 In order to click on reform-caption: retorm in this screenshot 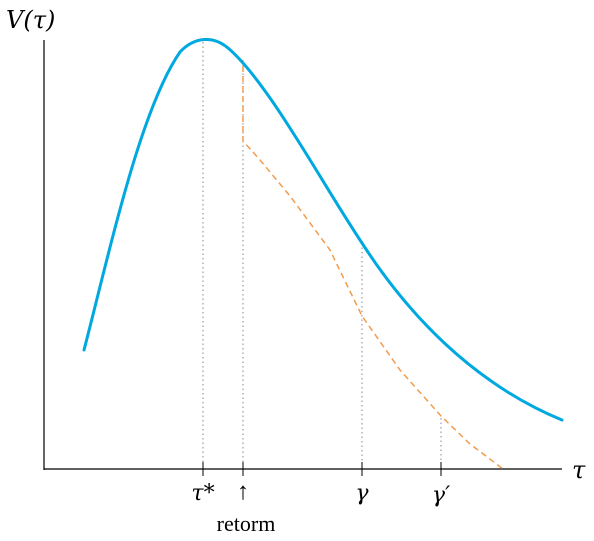, I will do `click(246, 523)`.